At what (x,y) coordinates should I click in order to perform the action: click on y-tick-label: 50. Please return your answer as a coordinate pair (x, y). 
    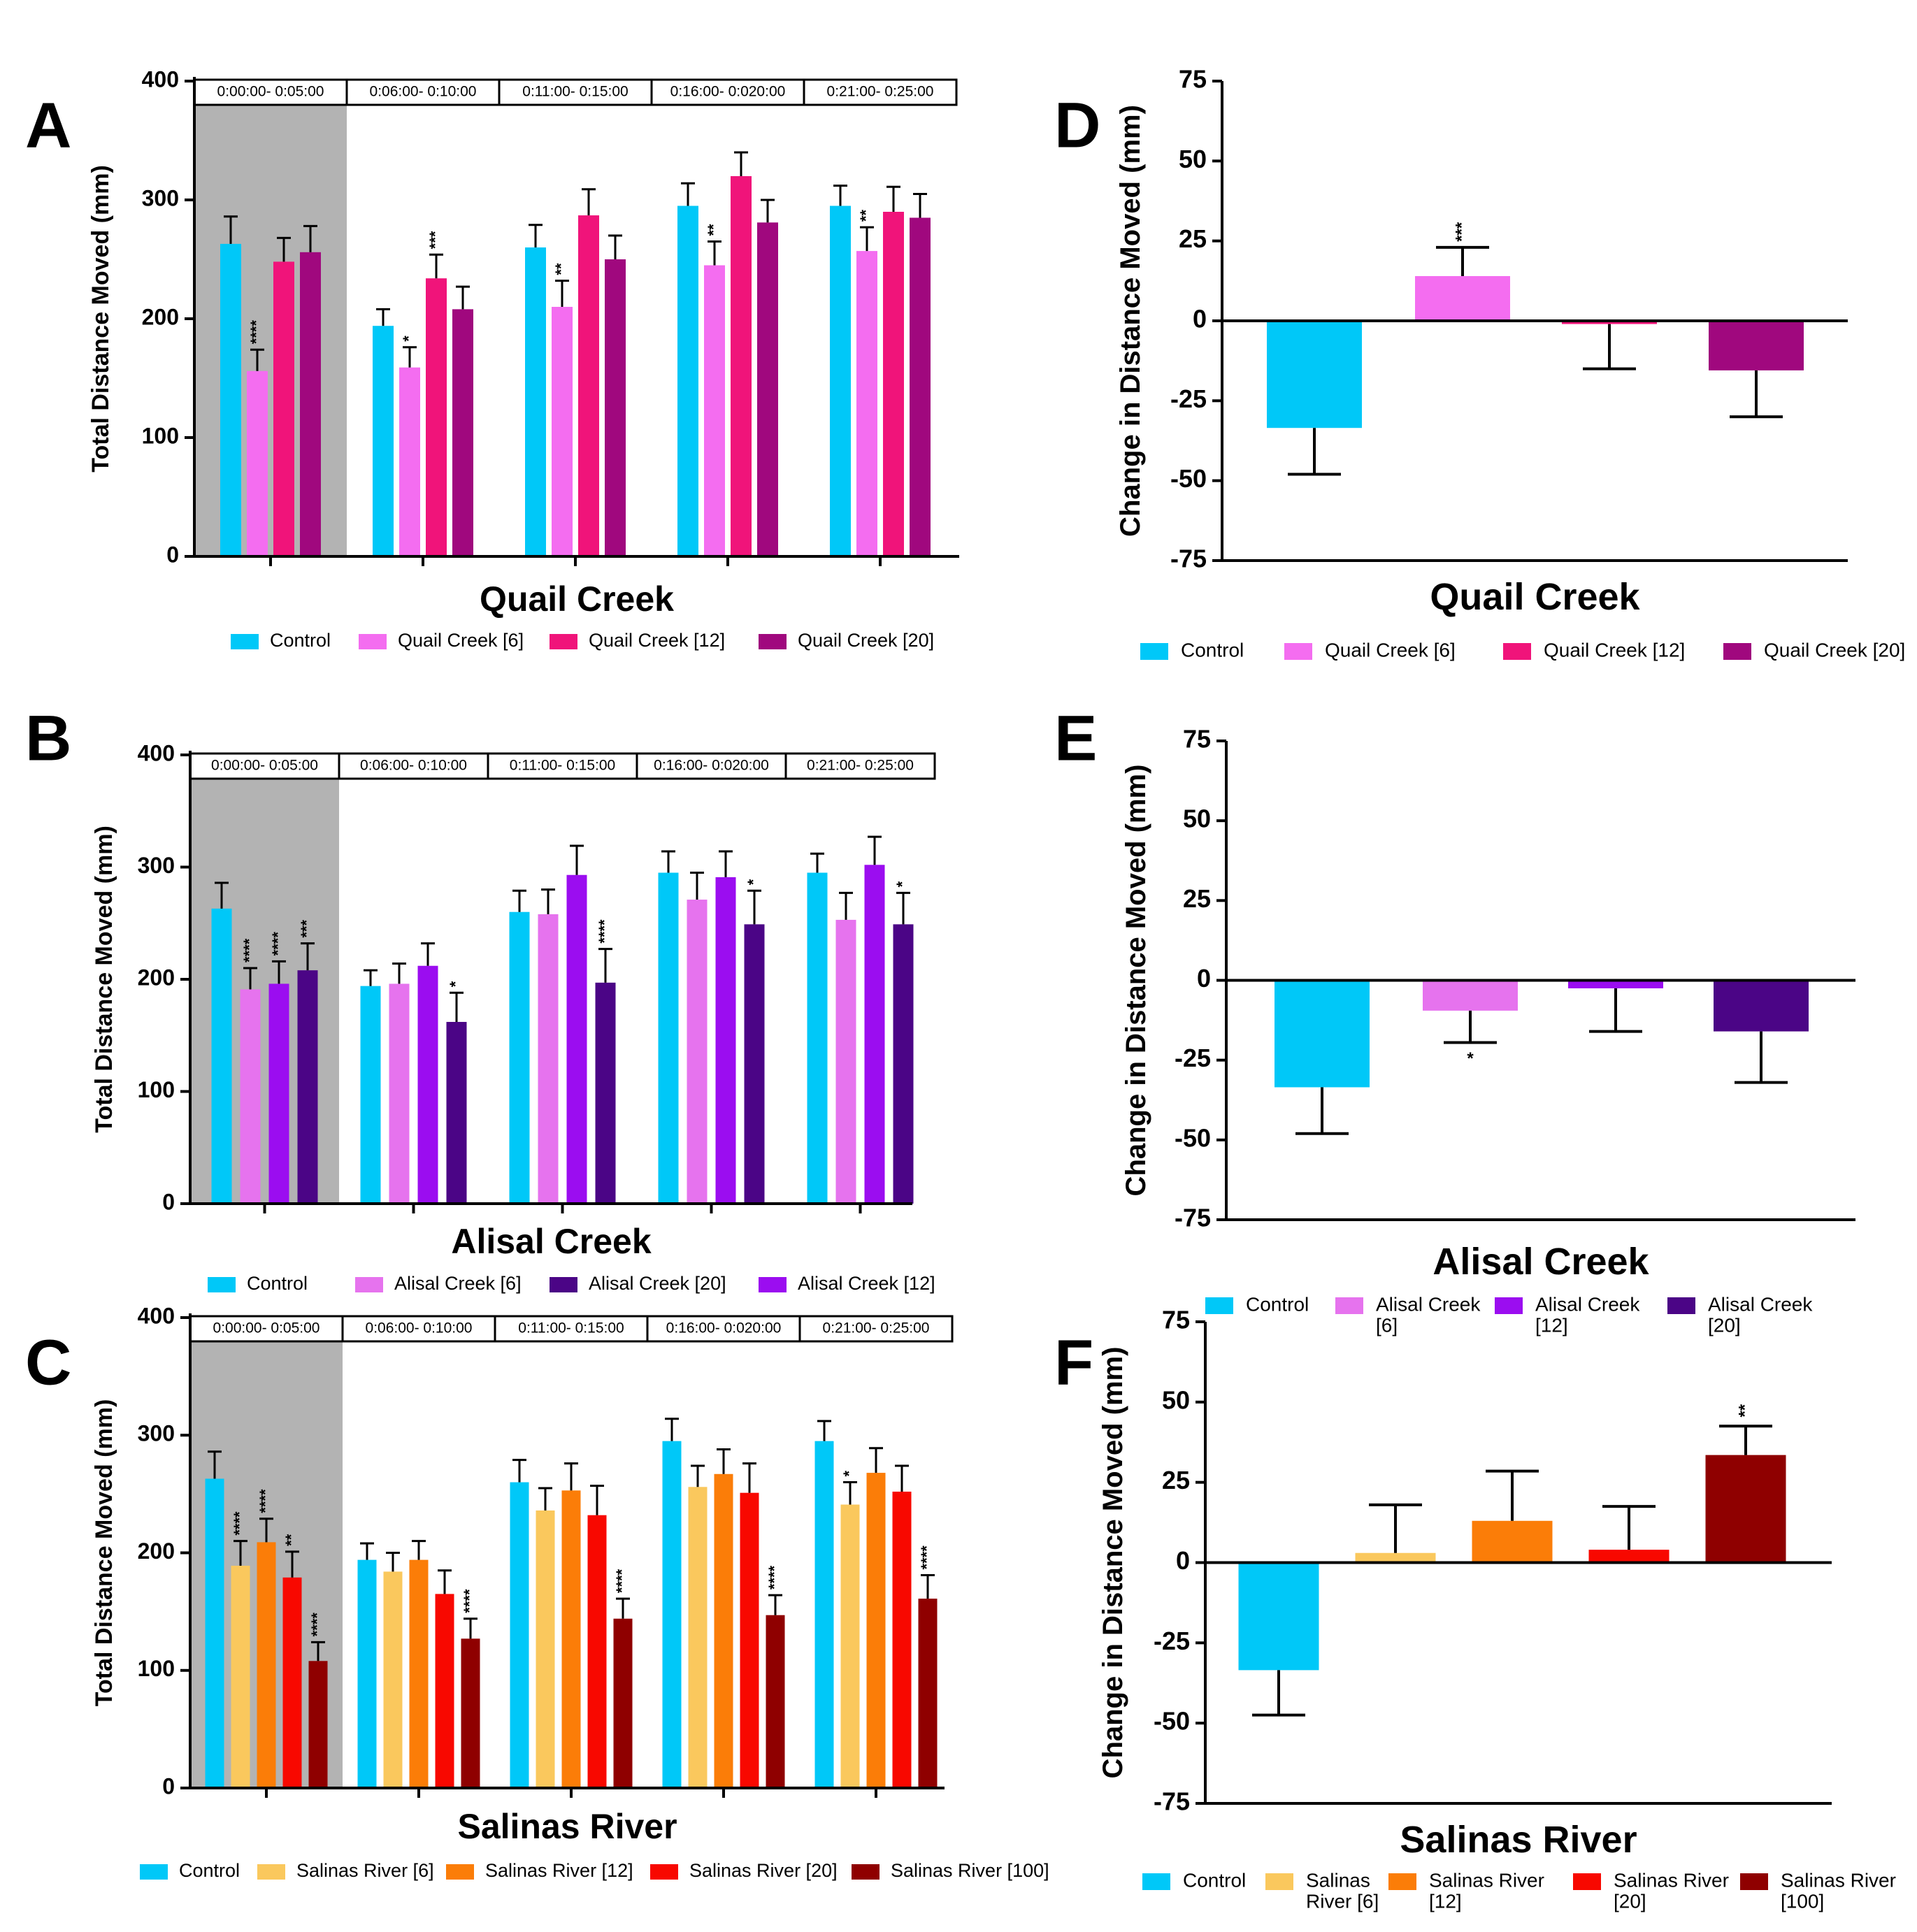
    Looking at the image, I should click on (1193, 159).